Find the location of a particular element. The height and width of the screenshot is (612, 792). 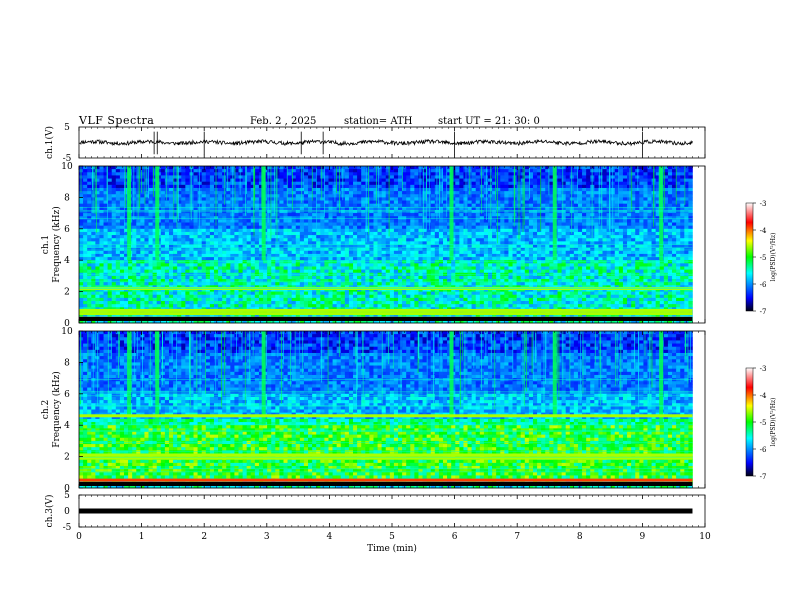

ch3-y-tick-label: -5 is located at coordinates (67, 528).